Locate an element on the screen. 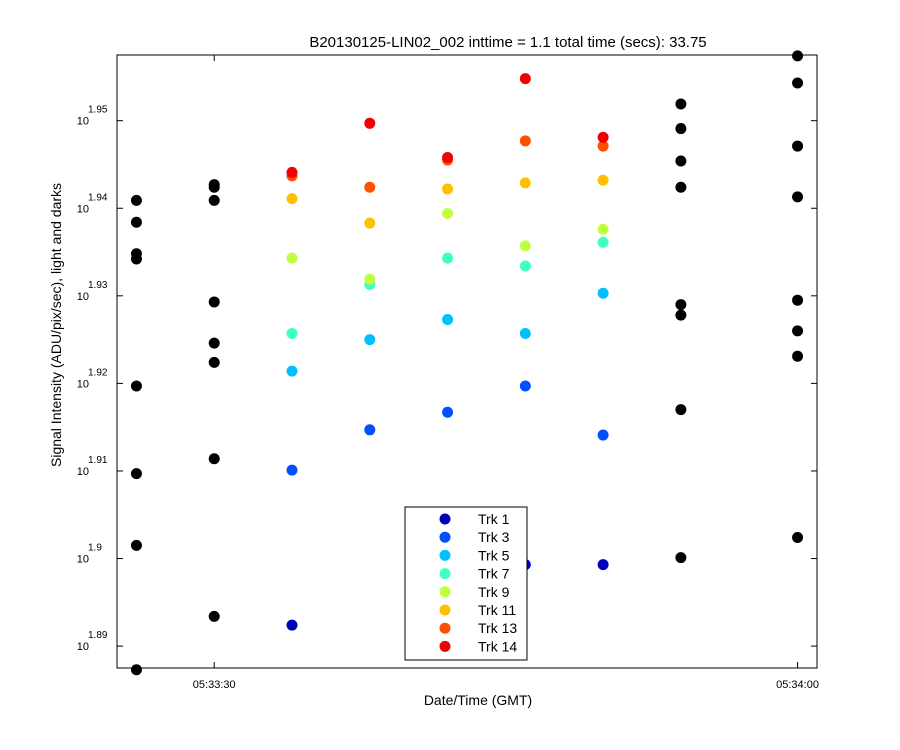  y-tick-exponent: 1.92 is located at coordinates (98, 372).